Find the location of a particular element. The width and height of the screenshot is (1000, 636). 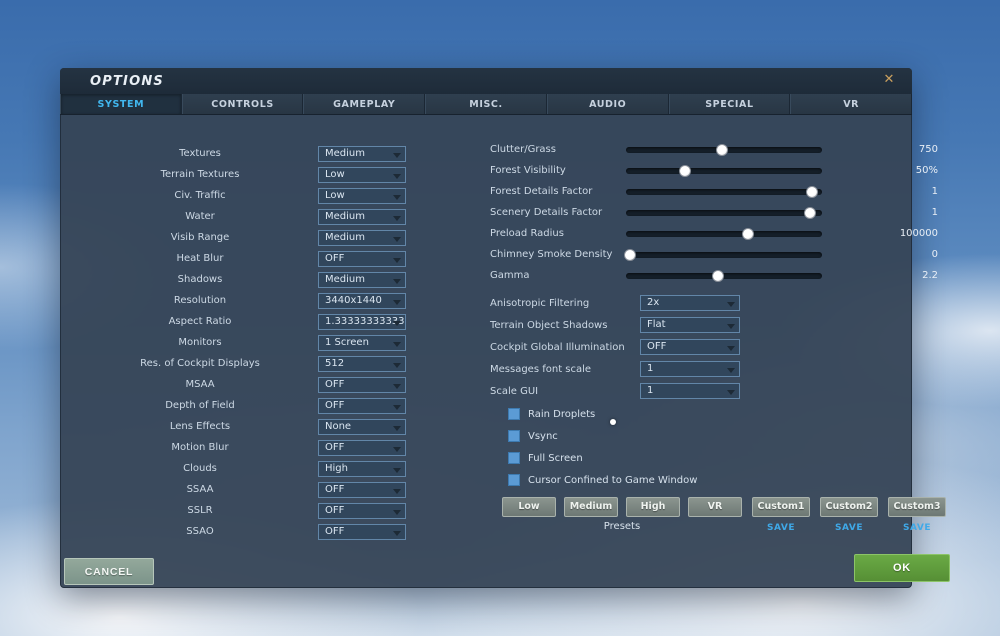

slider-value: 100000 is located at coordinates (918, 233).